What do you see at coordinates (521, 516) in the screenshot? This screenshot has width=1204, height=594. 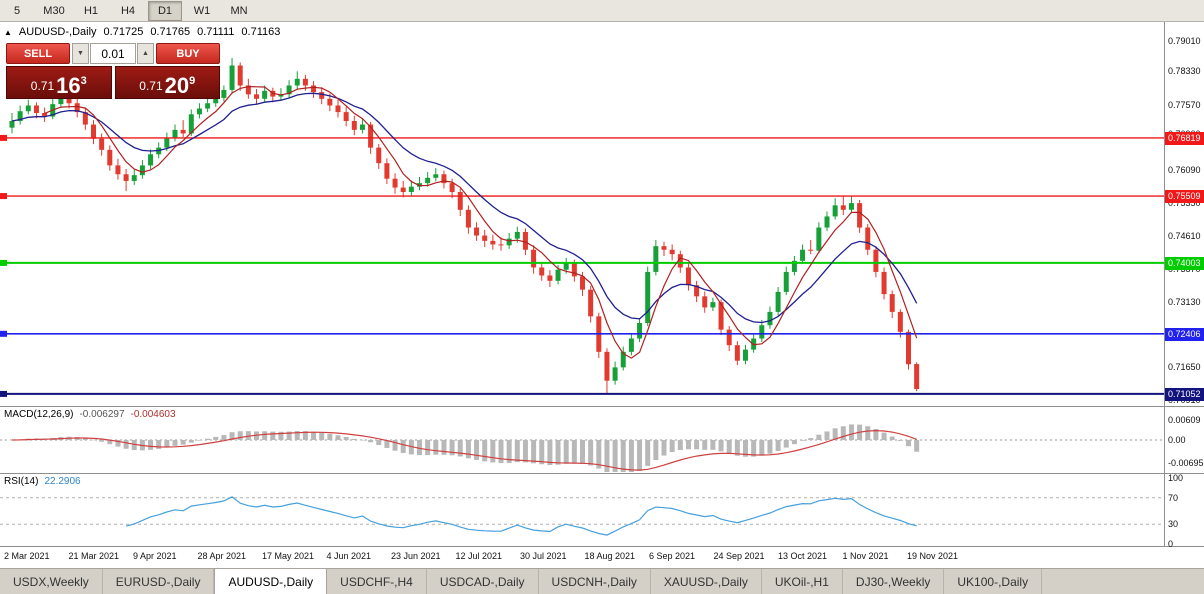 I see `rsi-line` at bounding box center [521, 516].